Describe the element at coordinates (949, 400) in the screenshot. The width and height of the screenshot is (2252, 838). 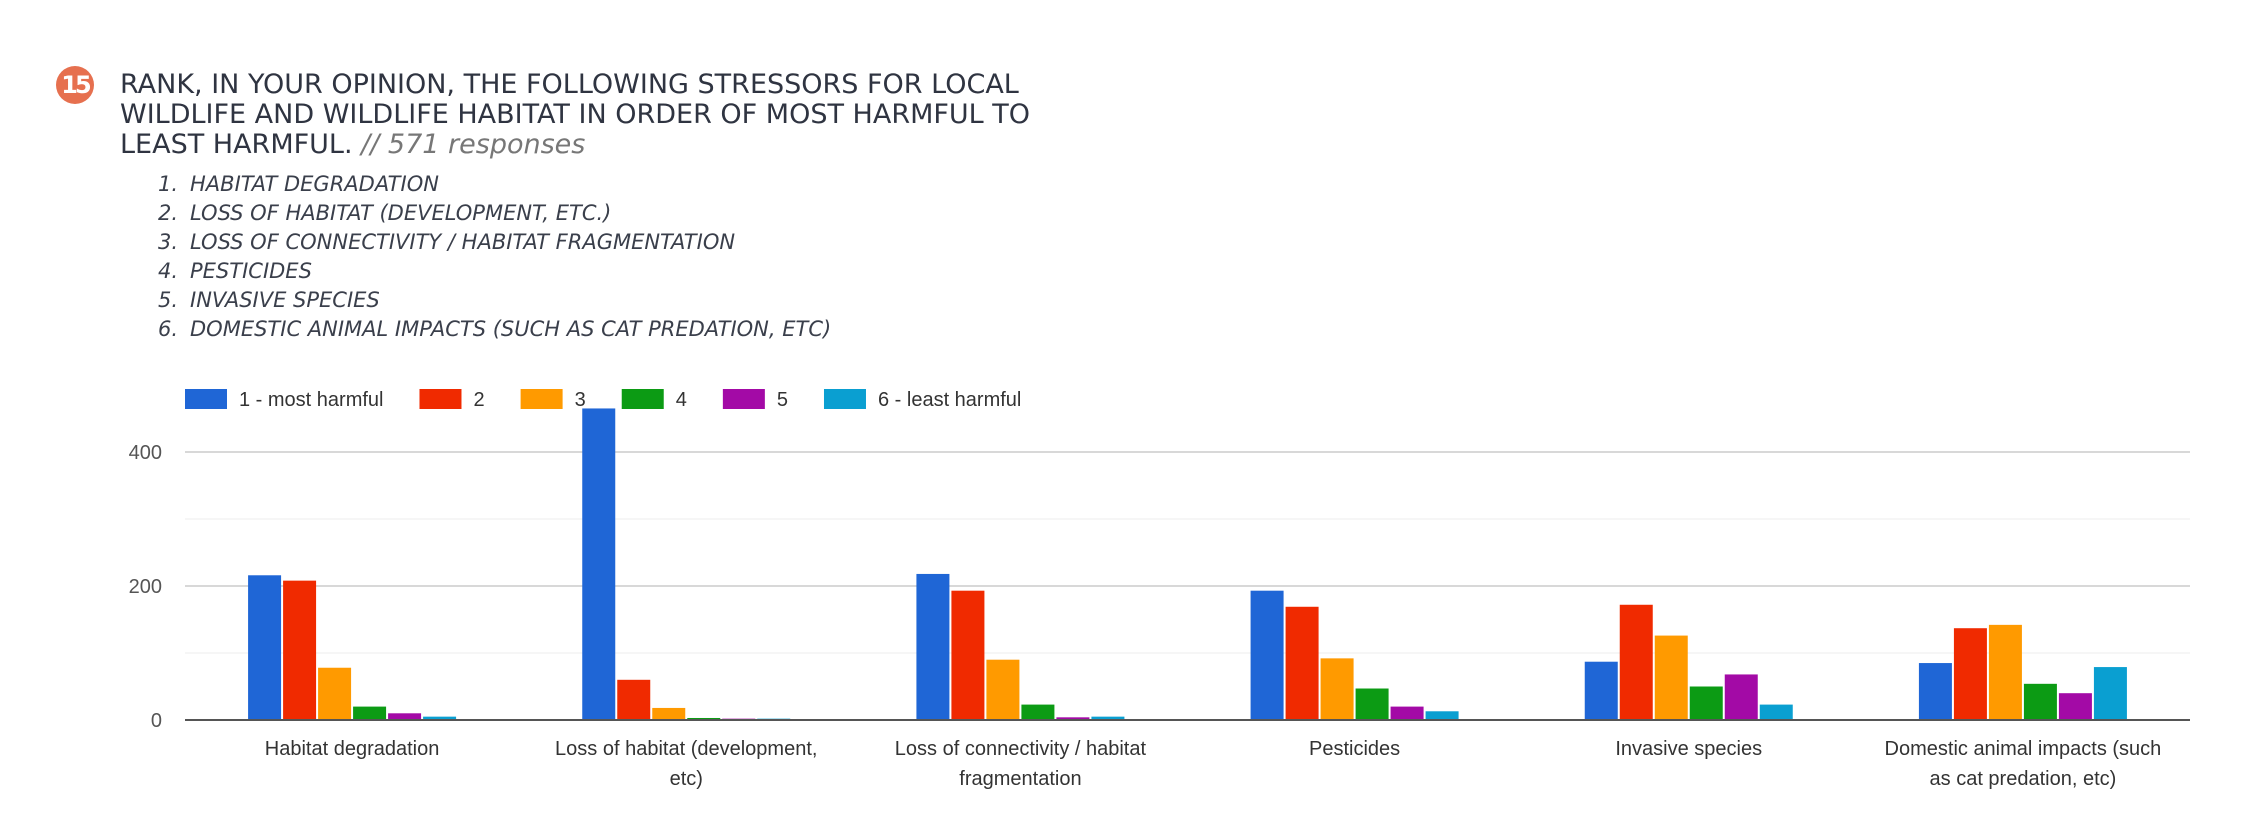
I see `legend-label: 6 - least harmful` at that location.